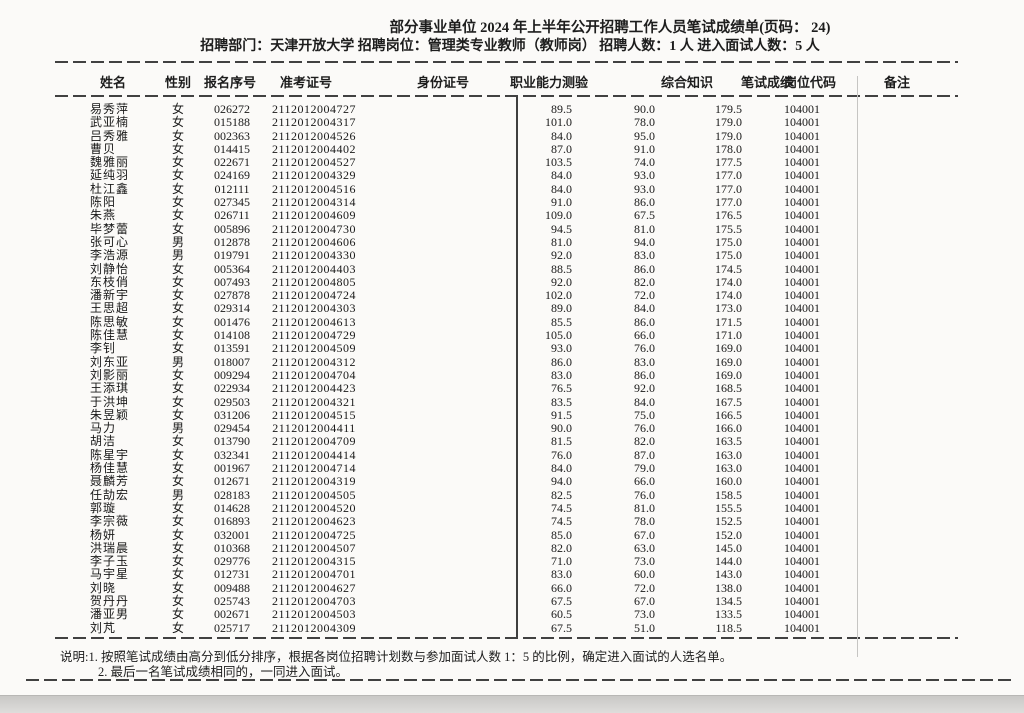  Describe the element at coordinates (232, 574) in the screenshot. I see `cell-reg_no: 012731` at that location.